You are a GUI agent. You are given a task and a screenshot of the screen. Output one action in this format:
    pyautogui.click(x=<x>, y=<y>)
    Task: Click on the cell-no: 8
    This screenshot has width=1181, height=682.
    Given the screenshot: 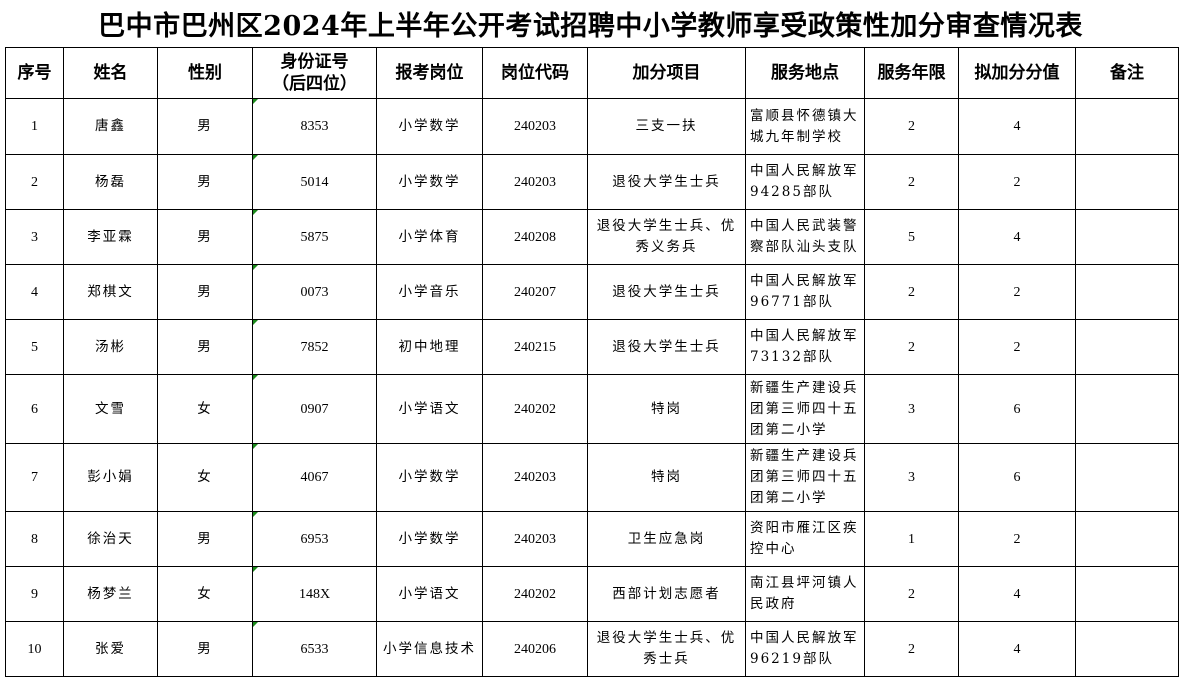 What is the action you would take?
    pyautogui.click(x=34, y=539)
    